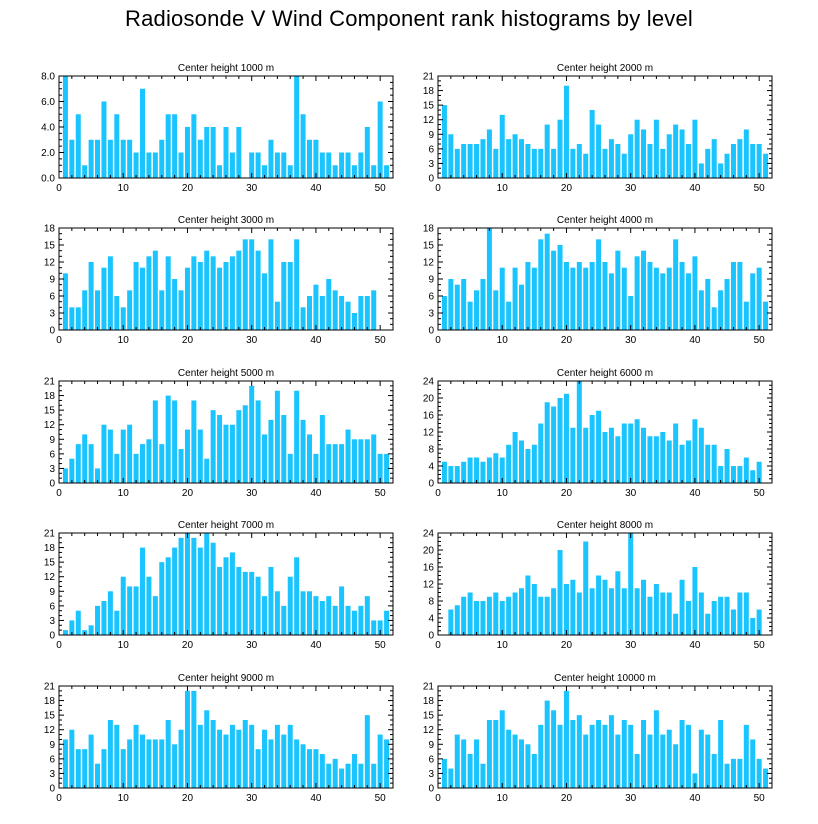  What do you see at coordinates (50, 411) in the screenshot?
I see `y-tick-label: 15` at bounding box center [50, 411].